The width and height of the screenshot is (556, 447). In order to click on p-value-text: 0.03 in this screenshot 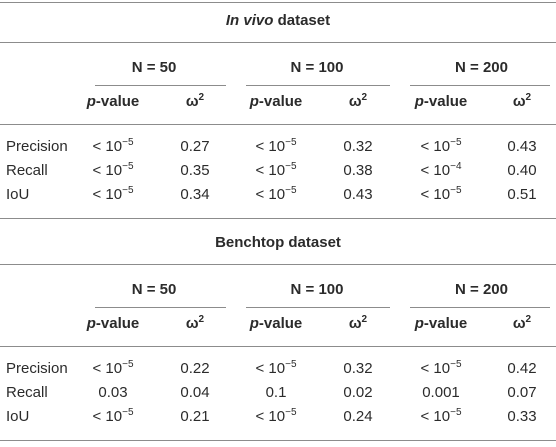, I will do `click(113, 392)`.